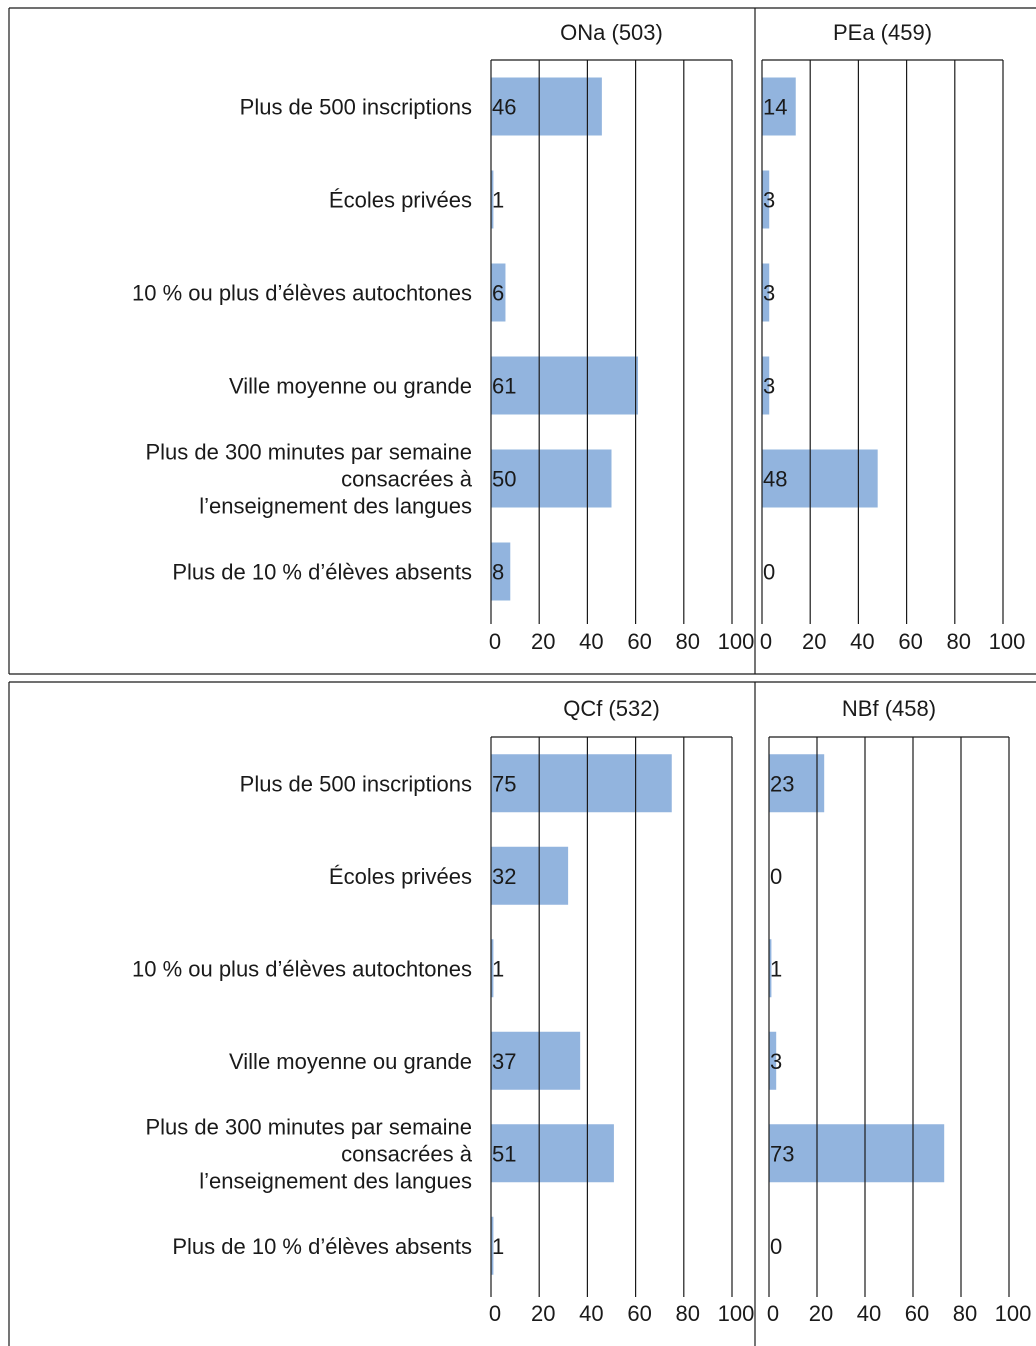 The height and width of the screenshot is (1346, 1036). Describe the element at coordinates (889, 708) in the screenshot. I see `panel-title: NBf (458)` at that location.